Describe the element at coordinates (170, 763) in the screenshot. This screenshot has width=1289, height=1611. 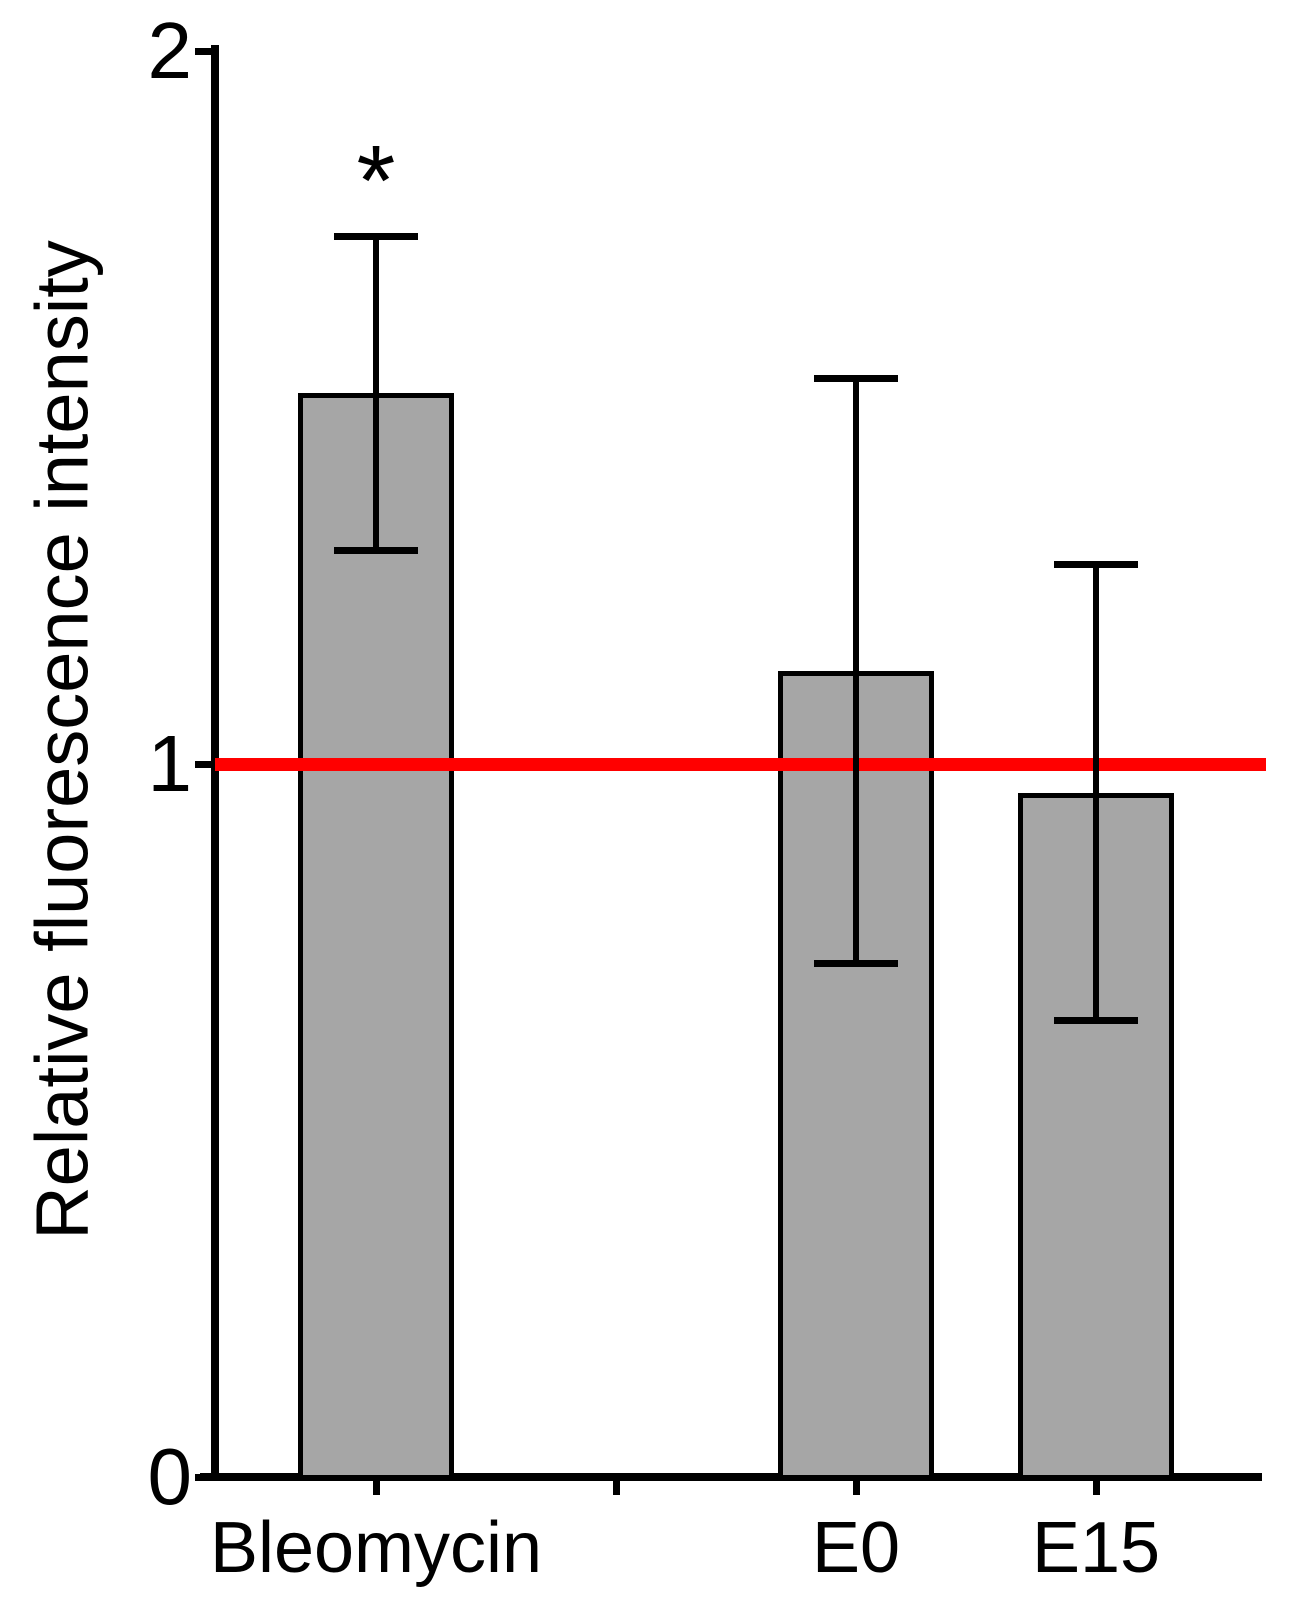
I see `y-axis-tick-label: 1` at that location.